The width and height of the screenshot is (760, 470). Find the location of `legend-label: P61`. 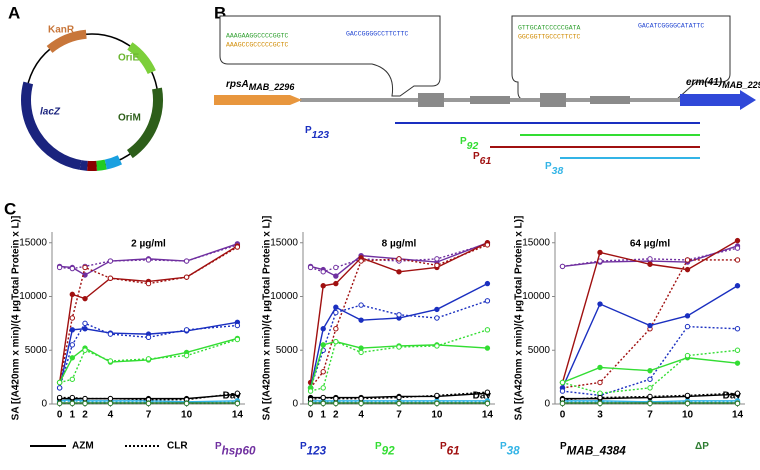

legend-label: P61 is located at coordinates (450, 449).